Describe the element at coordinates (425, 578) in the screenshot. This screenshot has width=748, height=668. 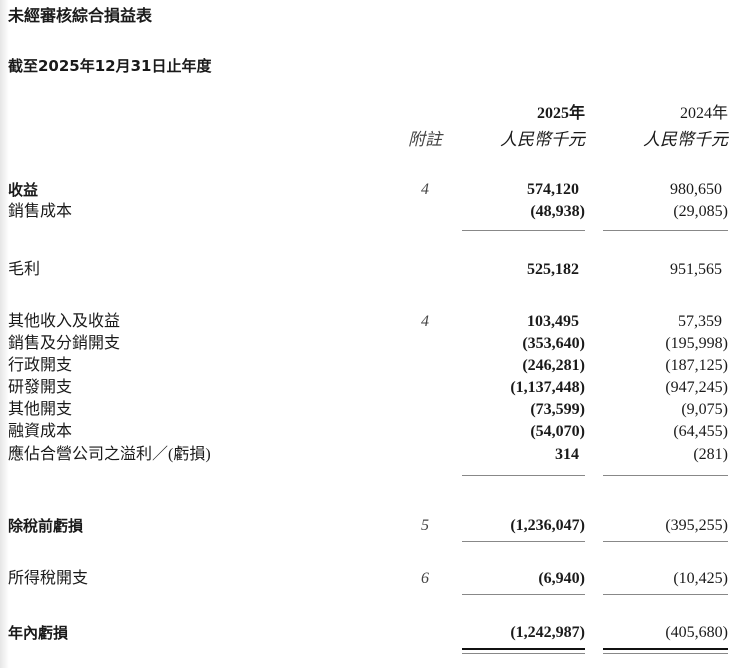
I see `row-note: 6` at that location.